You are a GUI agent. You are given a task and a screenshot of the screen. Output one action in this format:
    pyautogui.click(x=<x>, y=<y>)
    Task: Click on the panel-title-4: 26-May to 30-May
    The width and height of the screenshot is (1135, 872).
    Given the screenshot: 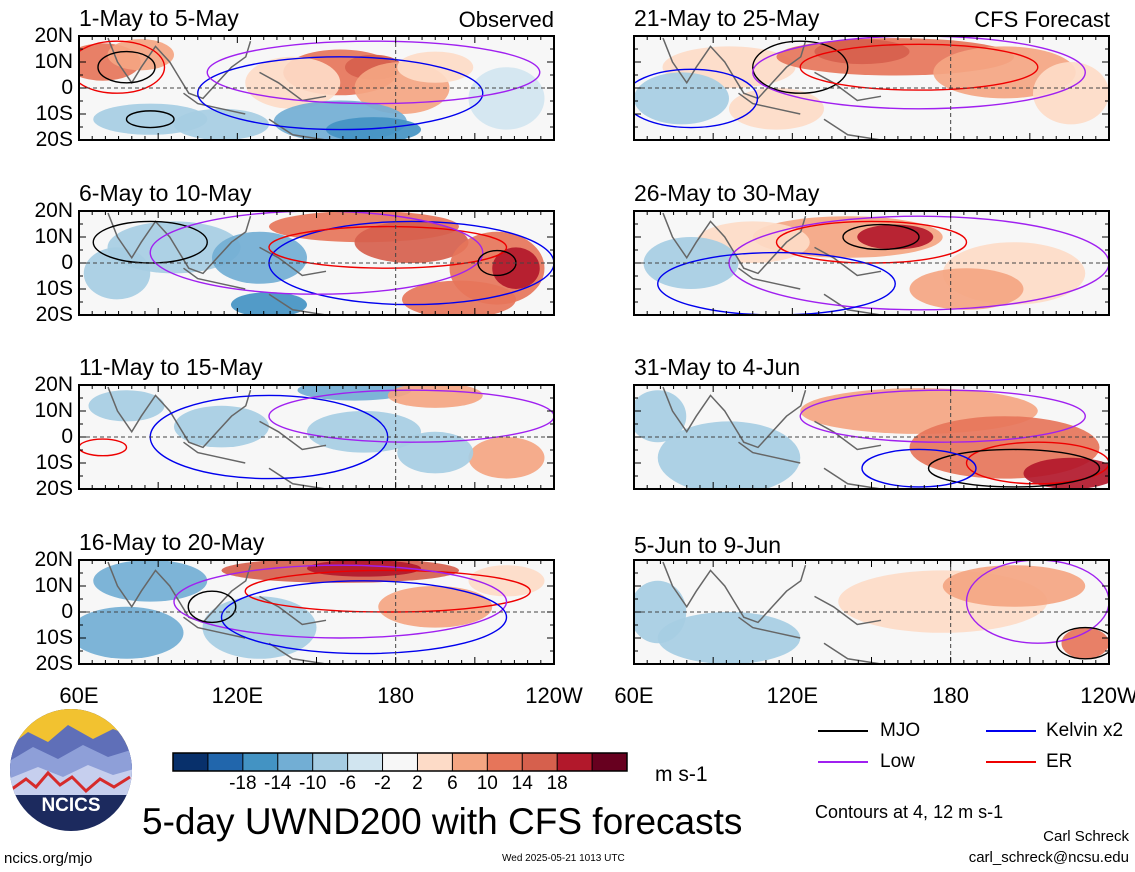 What is the action you would take?
    pyautogui.click(x=727, y=193)
    